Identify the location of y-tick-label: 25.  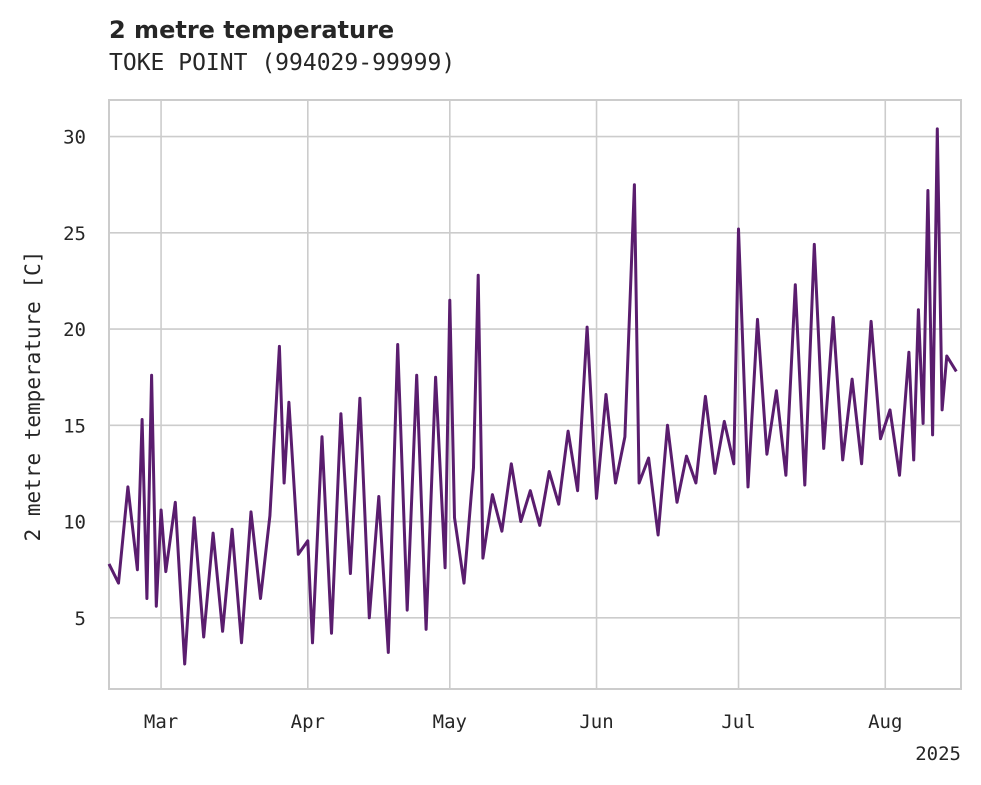
(74, 234).